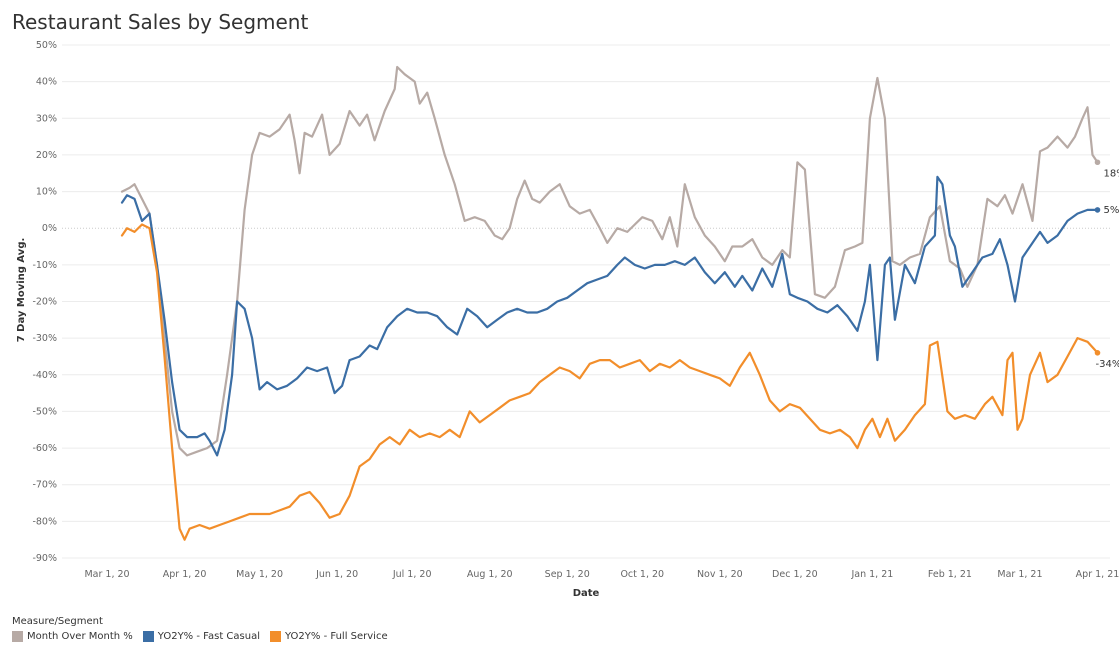  What do you see at coordinates (44, 411) in the screenshot?
I see `y-tick-label: -50%` at bounding box center [44, 411].